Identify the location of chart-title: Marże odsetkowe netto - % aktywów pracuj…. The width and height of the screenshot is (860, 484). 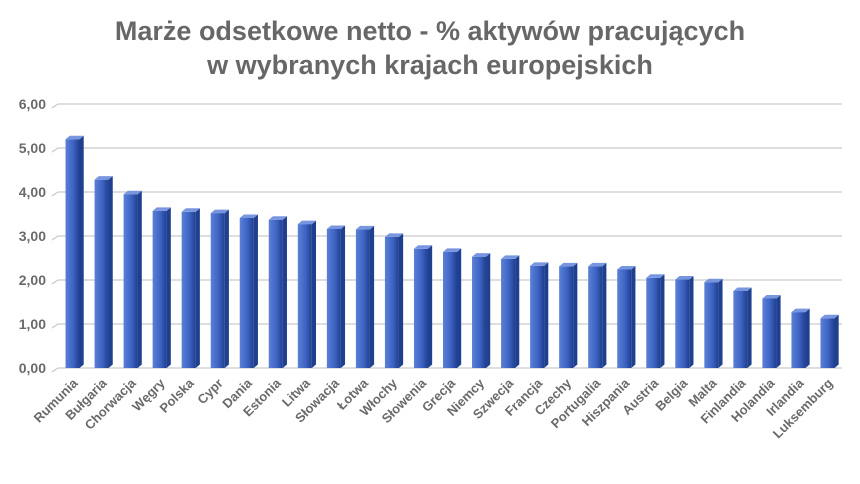
(430, 31).